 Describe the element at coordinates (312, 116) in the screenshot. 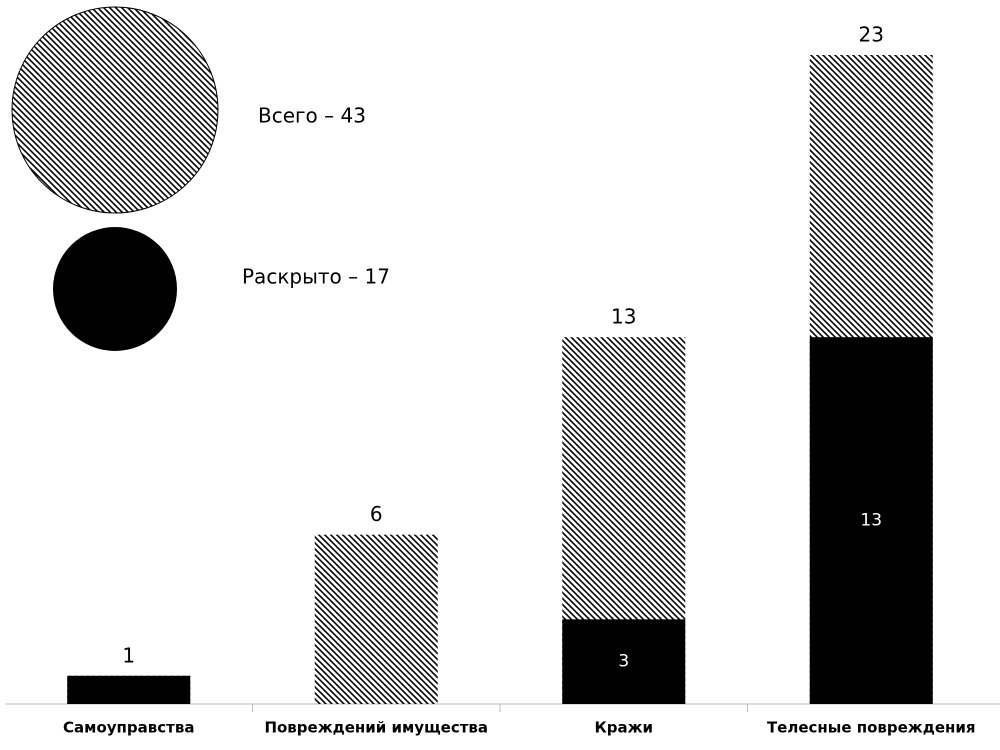

I see `legend-label: Всего – 43` at that location.